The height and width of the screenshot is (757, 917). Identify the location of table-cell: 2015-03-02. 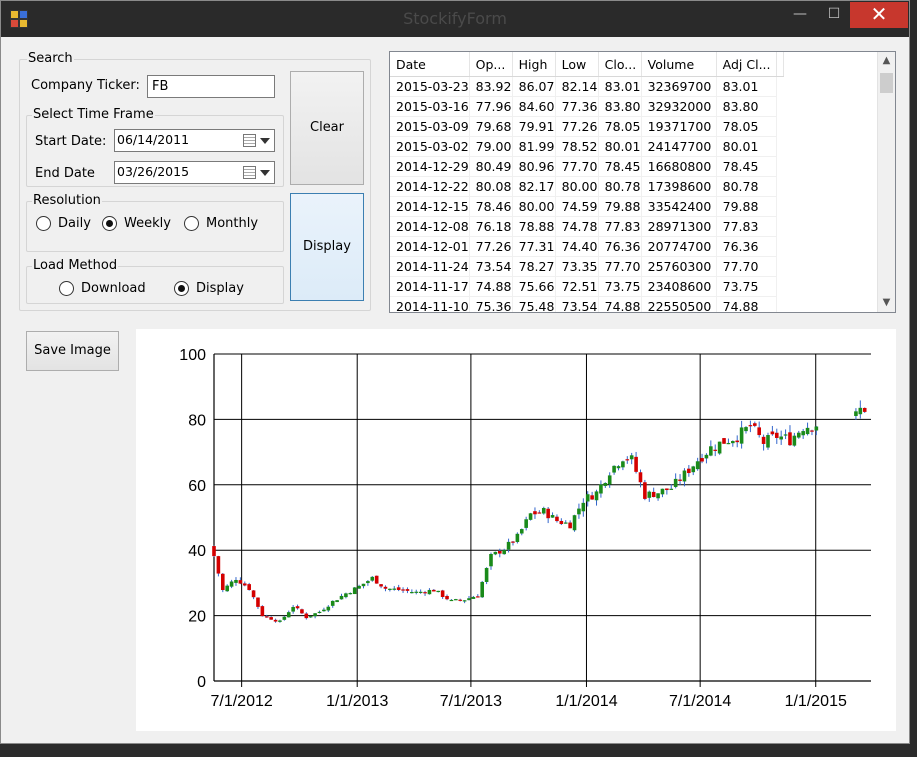
(430, 146).